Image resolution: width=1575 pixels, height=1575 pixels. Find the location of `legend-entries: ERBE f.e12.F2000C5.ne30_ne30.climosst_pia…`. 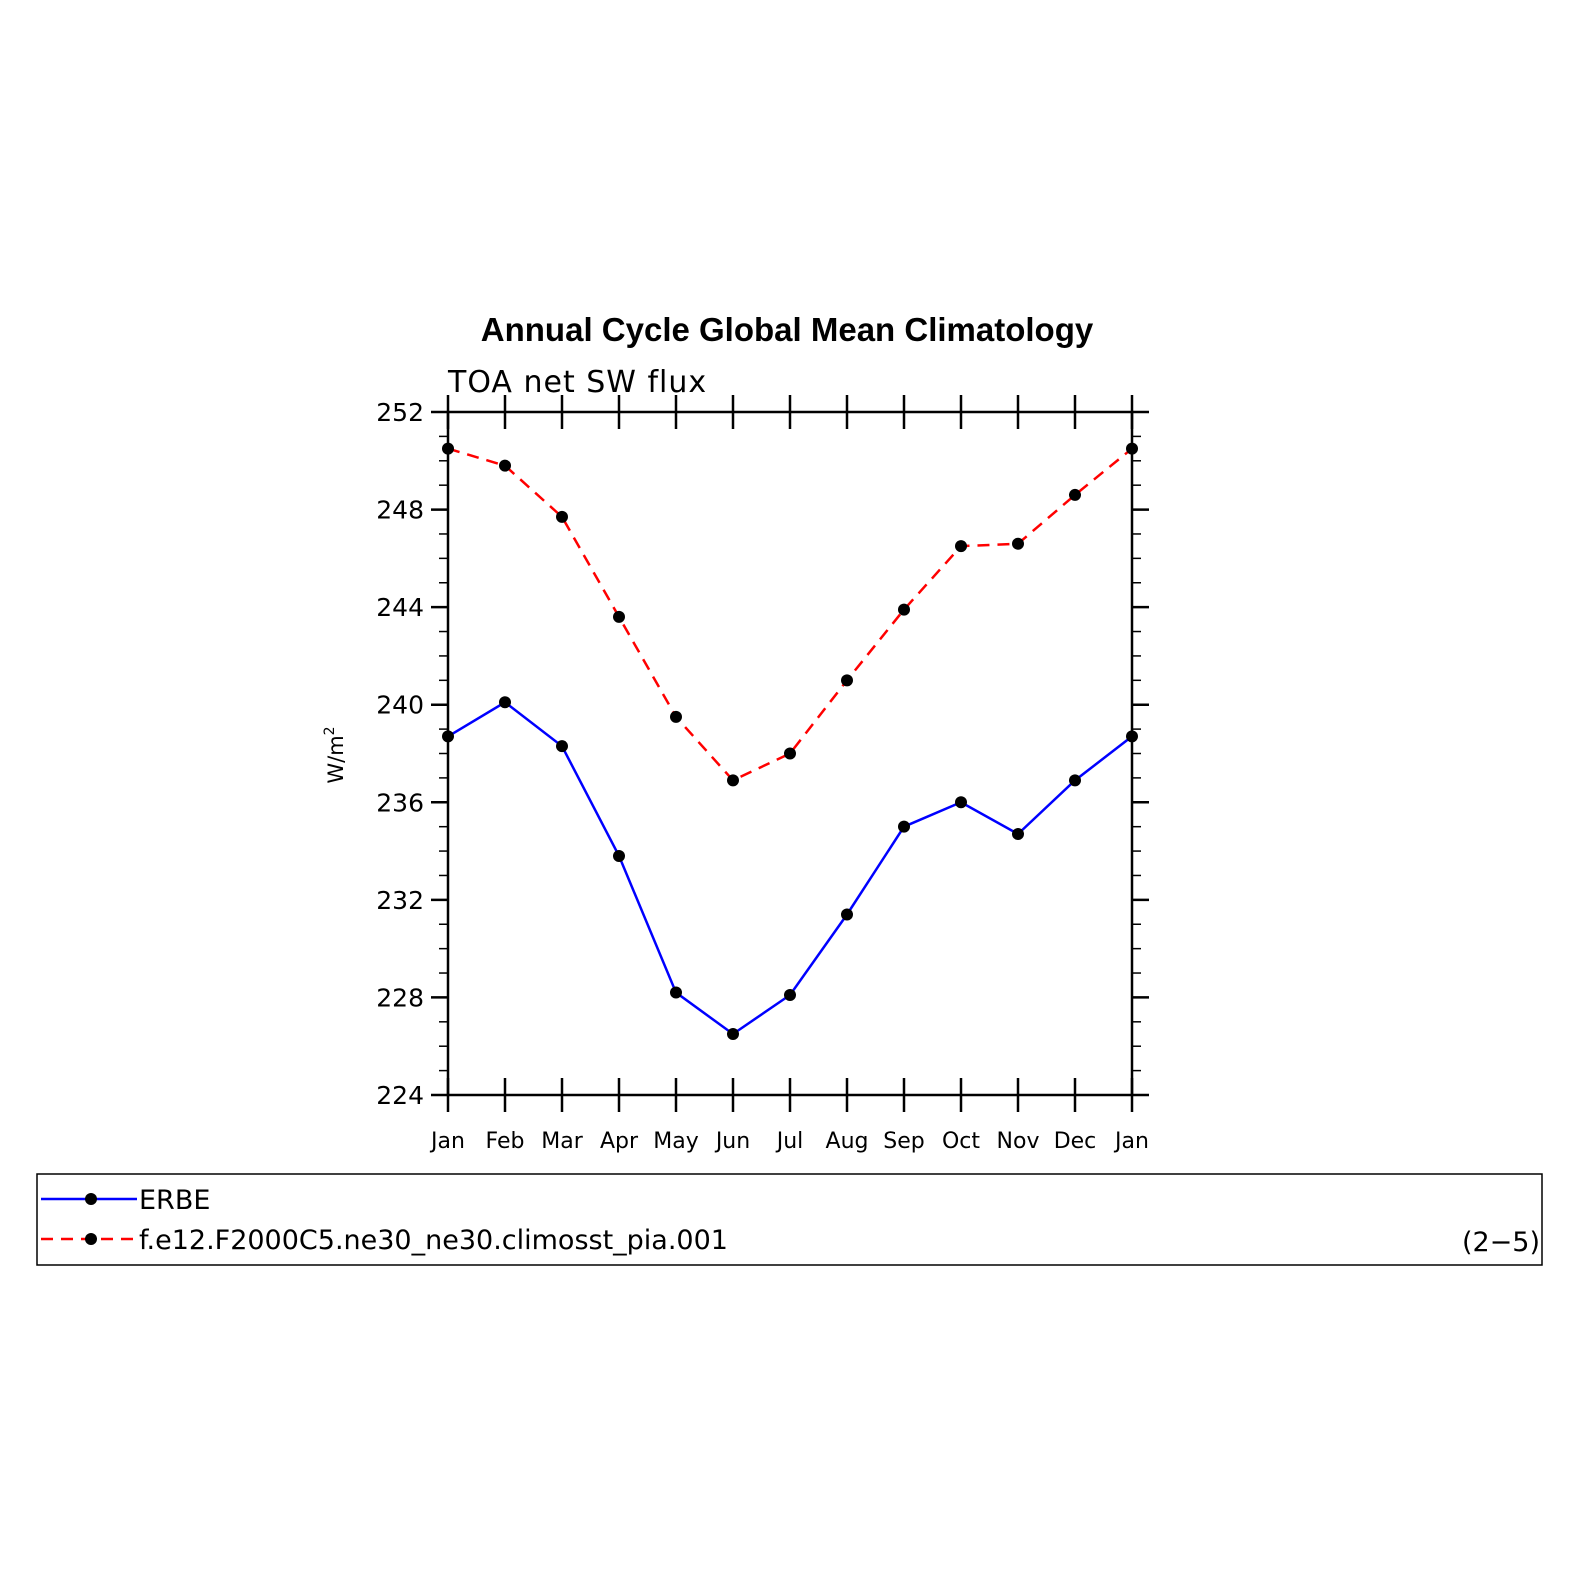

legend-entries: ERBE f.e12.F2000C5.ne30_ne30.climosst_pia… is located at coordinates (384, 1220).